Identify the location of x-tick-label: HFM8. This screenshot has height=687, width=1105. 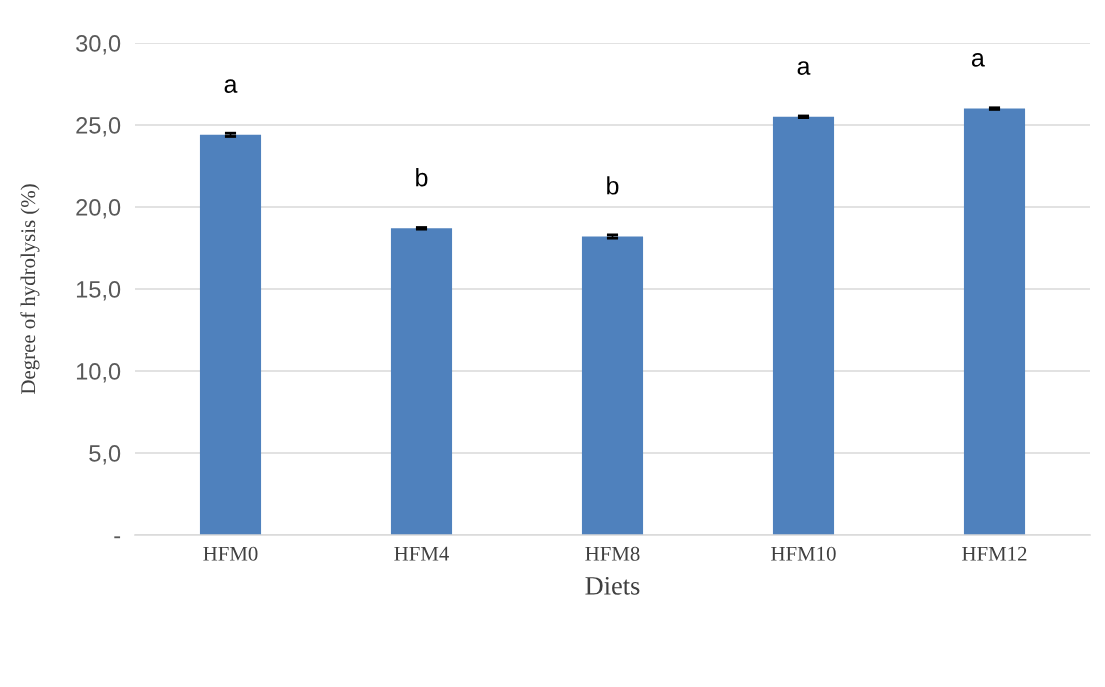
(612, 553).